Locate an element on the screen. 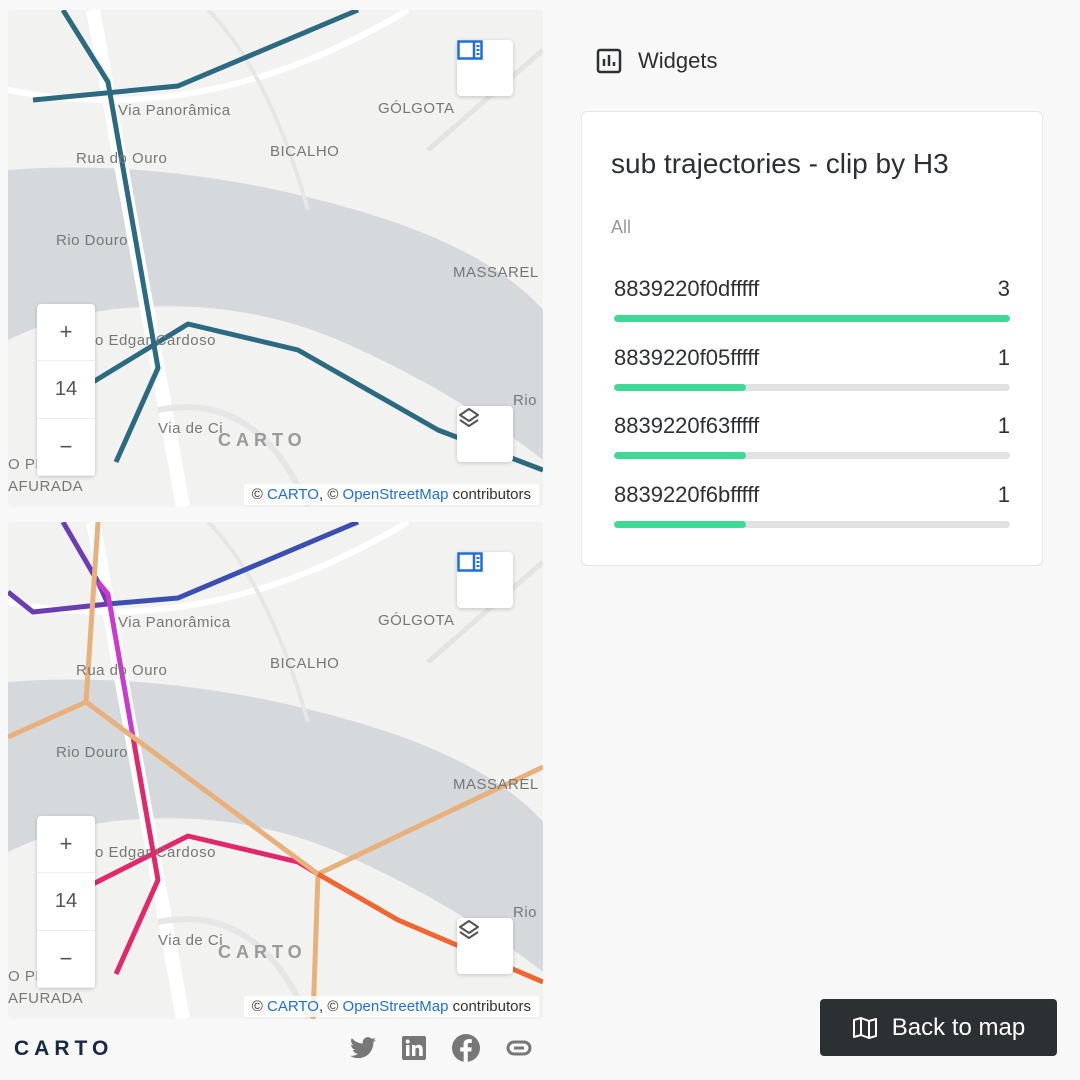 The image size is (1080, 1080). social-links is located at coordinates (441, 1048).